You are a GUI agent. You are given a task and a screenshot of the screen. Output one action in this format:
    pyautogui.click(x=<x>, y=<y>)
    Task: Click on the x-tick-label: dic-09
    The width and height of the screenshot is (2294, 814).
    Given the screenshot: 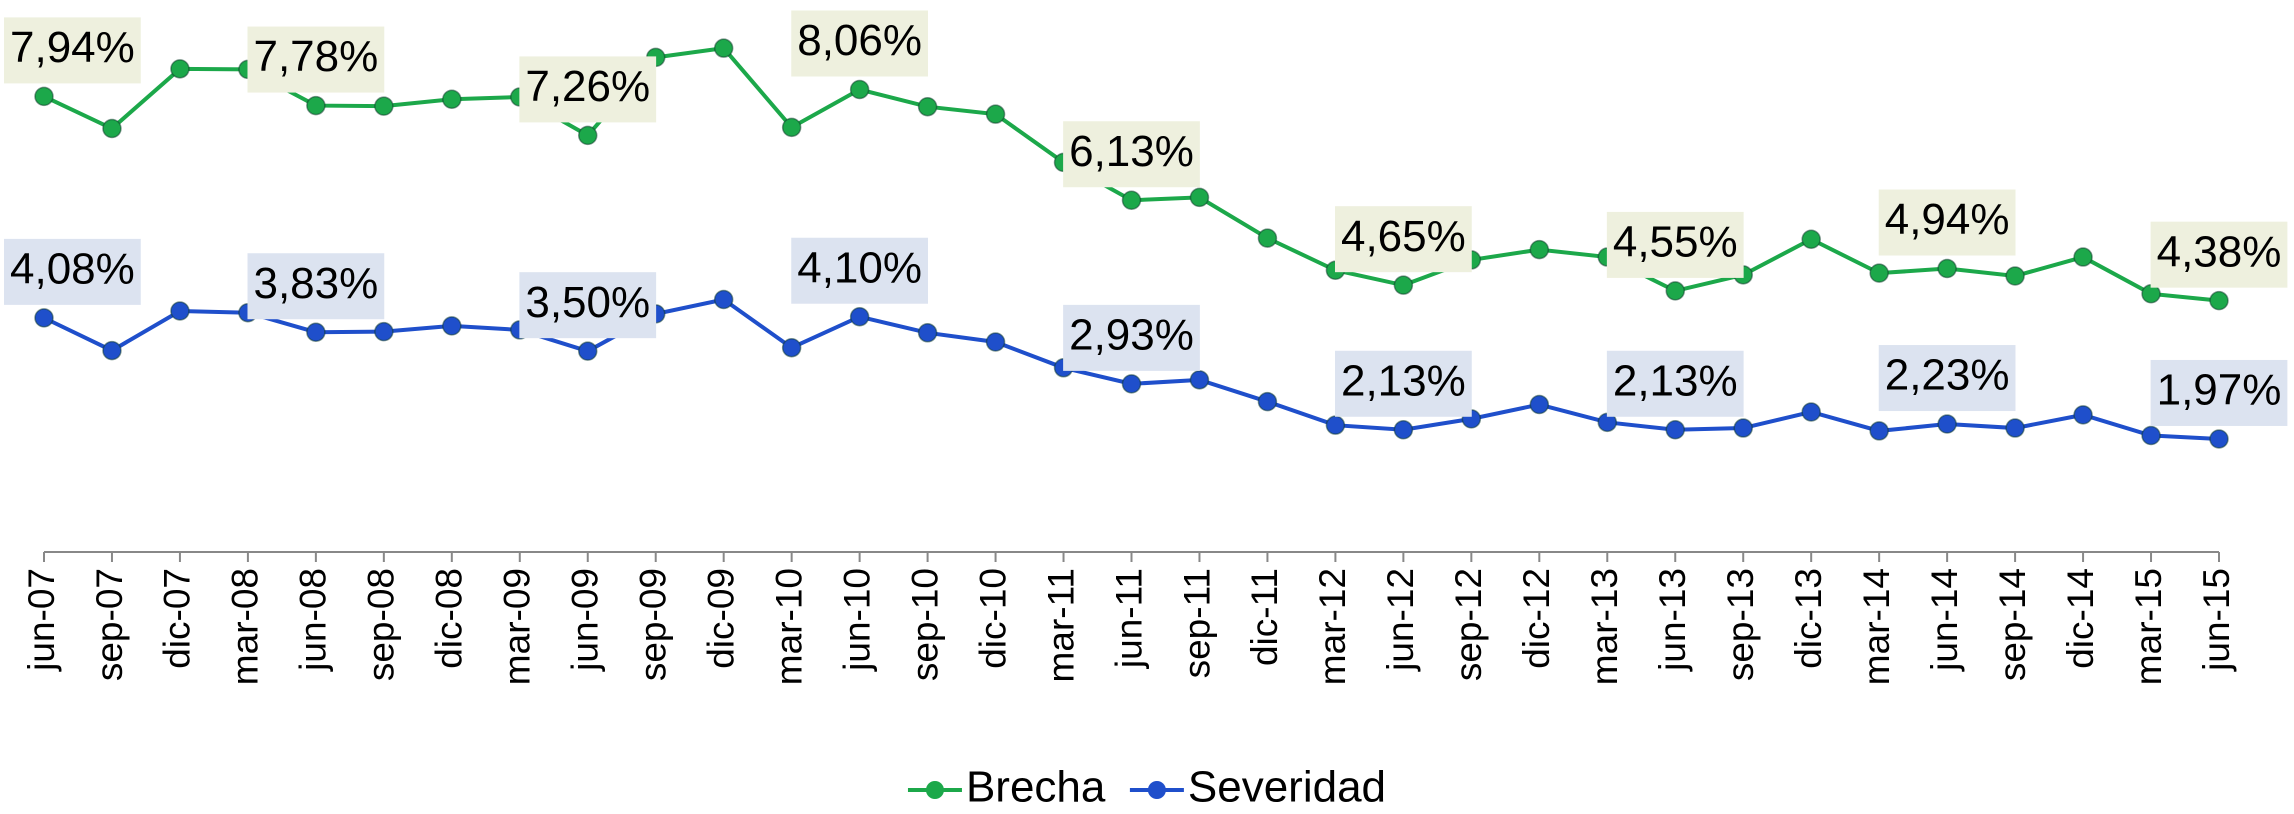 What is the action you would take?
    pyautogui.click(x=720, y=618)
    